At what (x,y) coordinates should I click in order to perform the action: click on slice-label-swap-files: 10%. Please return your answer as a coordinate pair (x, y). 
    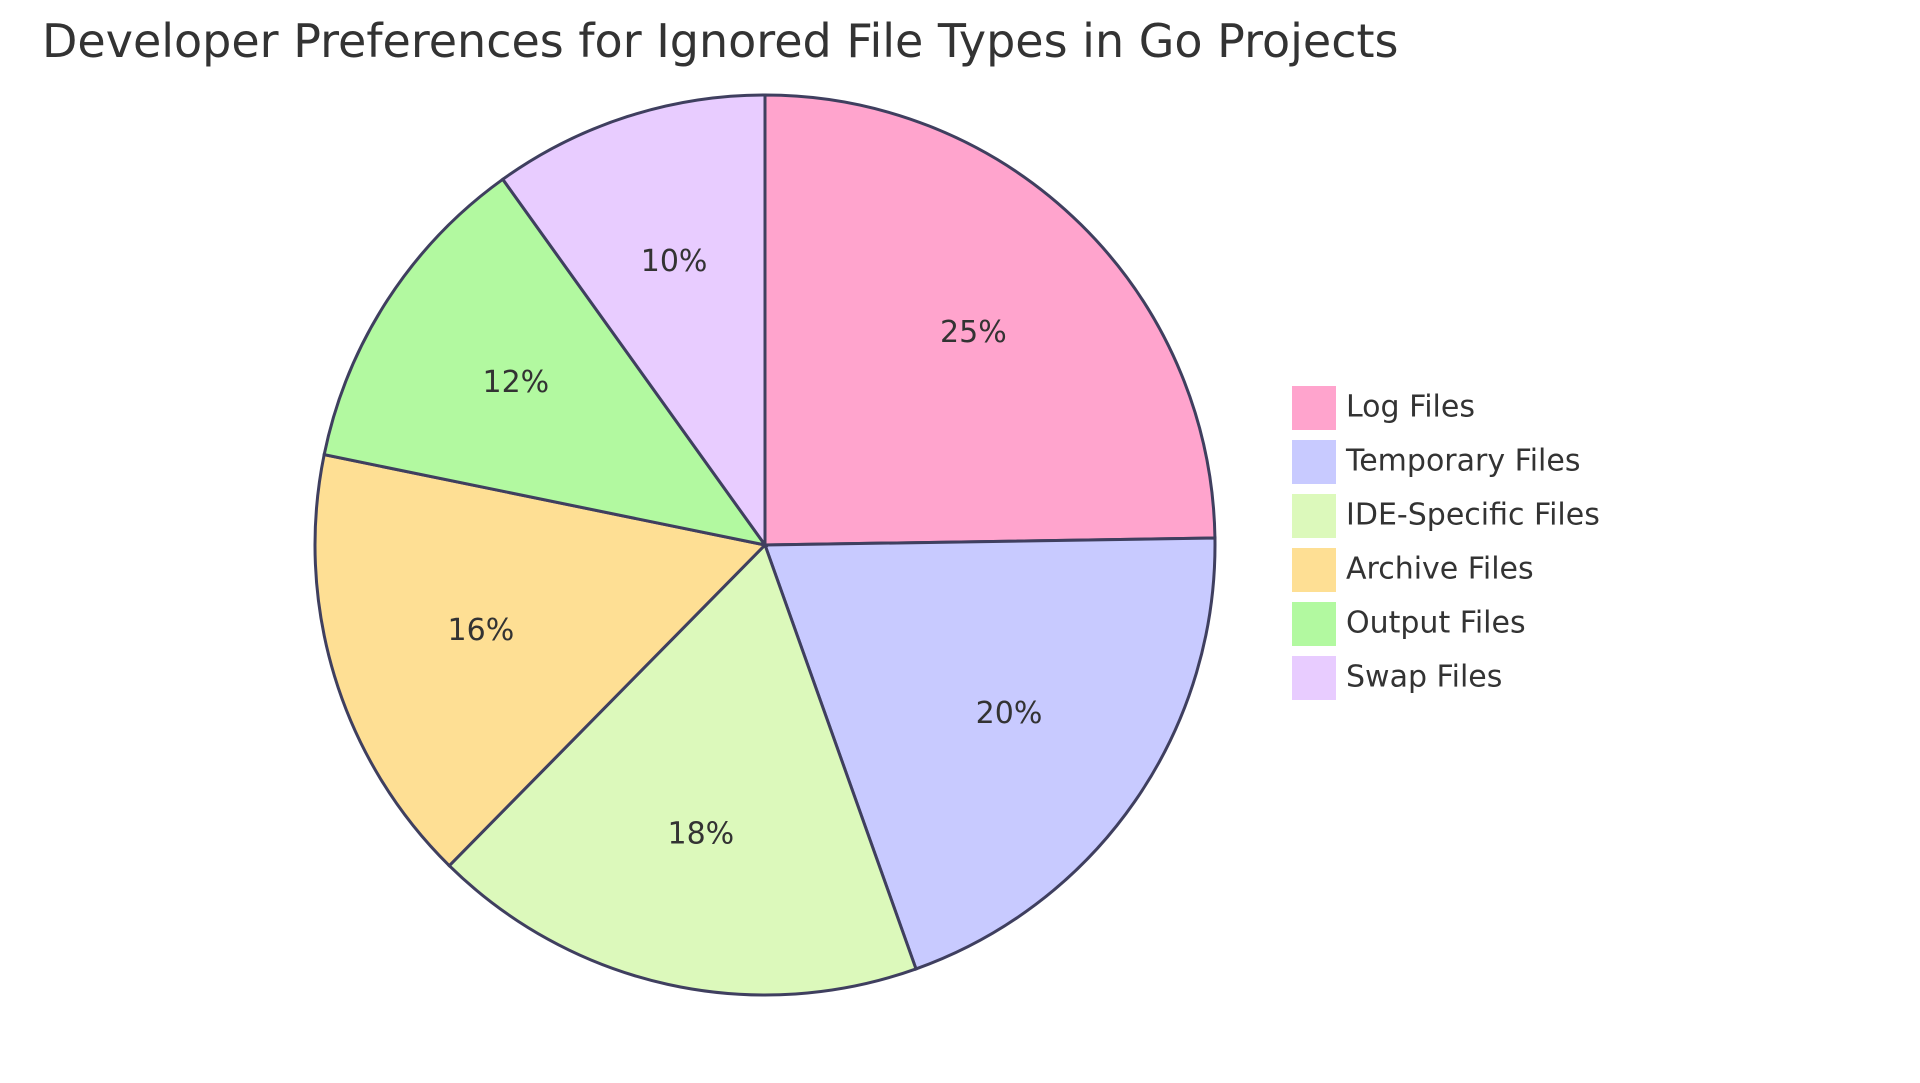
    Looking at the image, I should click on (674, 261).